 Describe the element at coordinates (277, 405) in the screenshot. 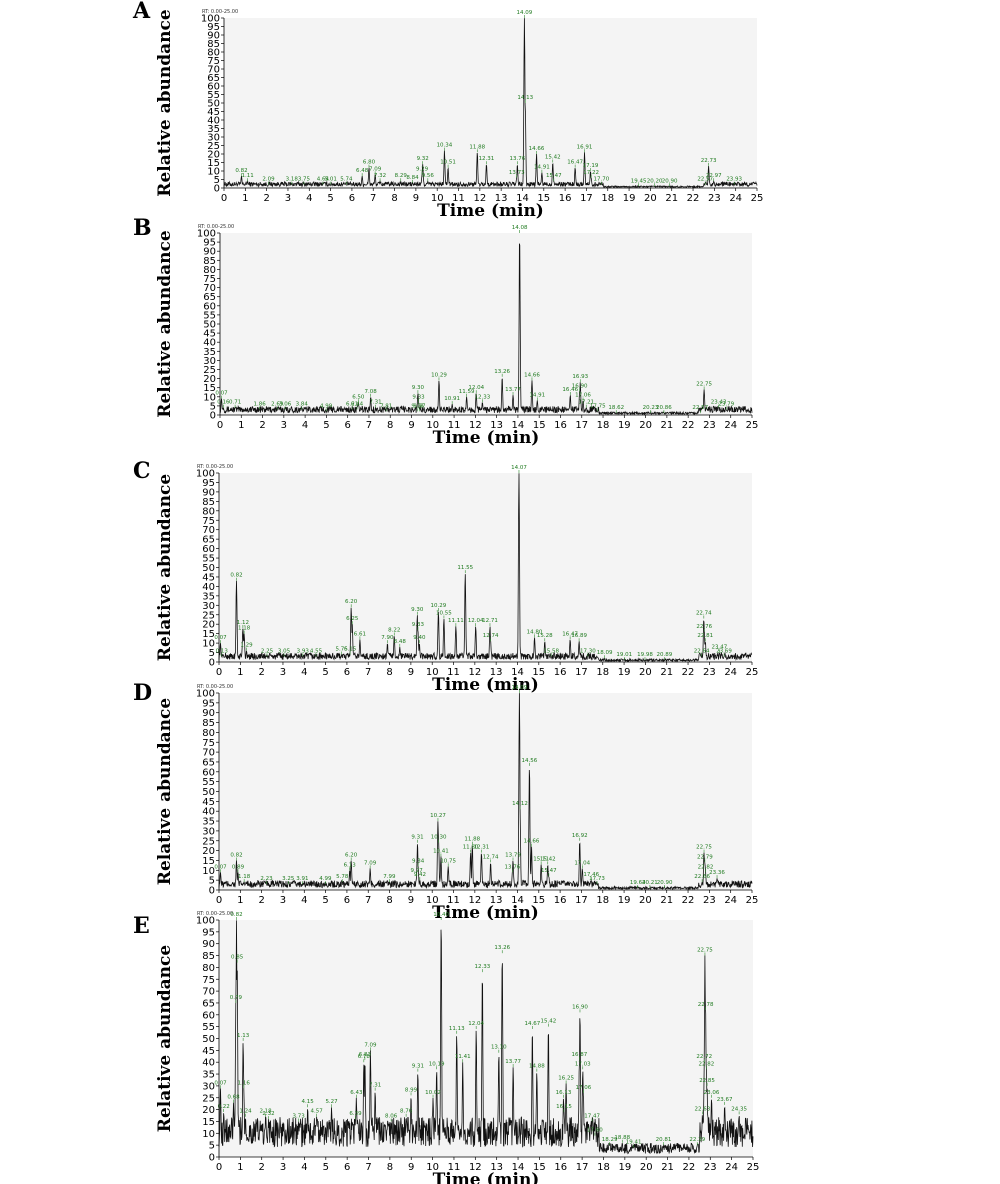

I see `peak-label: 2.69` at that location.